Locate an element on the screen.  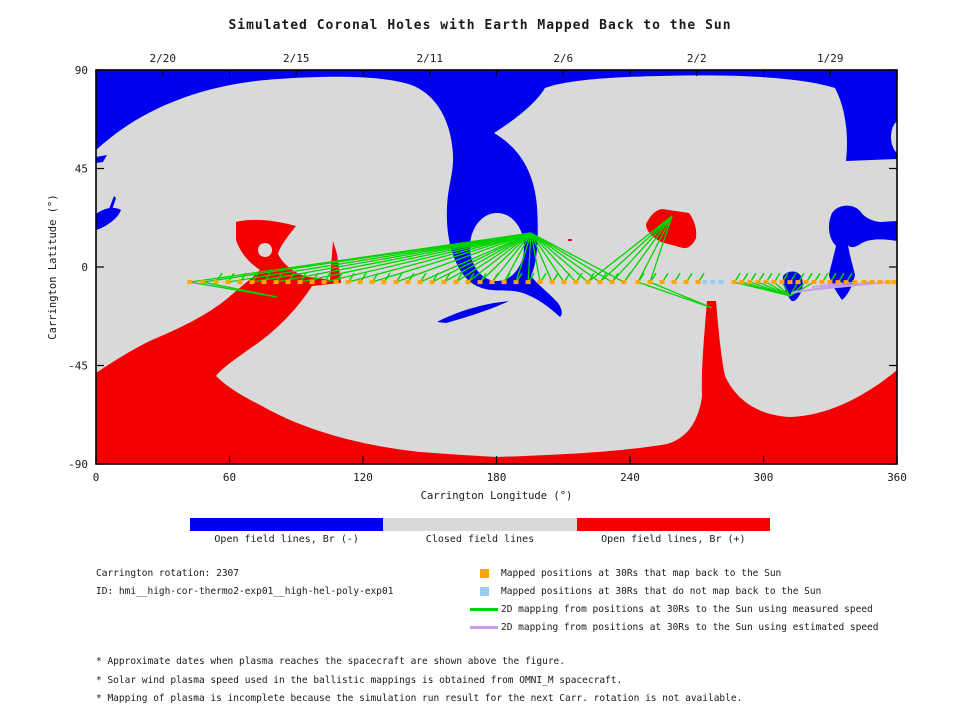
colorbar-segment-closed is located at coordinates (480, 524).